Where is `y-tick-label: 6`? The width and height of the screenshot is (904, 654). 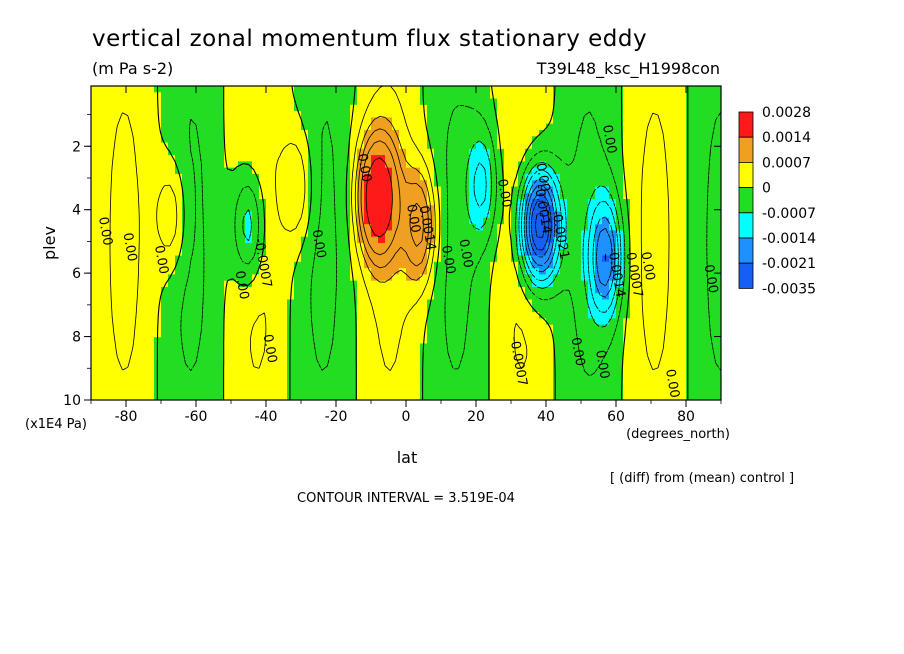
y-tick-label: 6 is located at coordinates (76, 274).